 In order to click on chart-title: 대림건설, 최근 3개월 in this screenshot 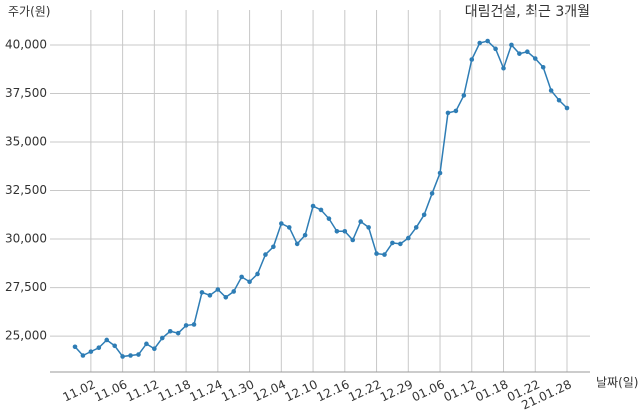, I will do `click(527, 12)`.